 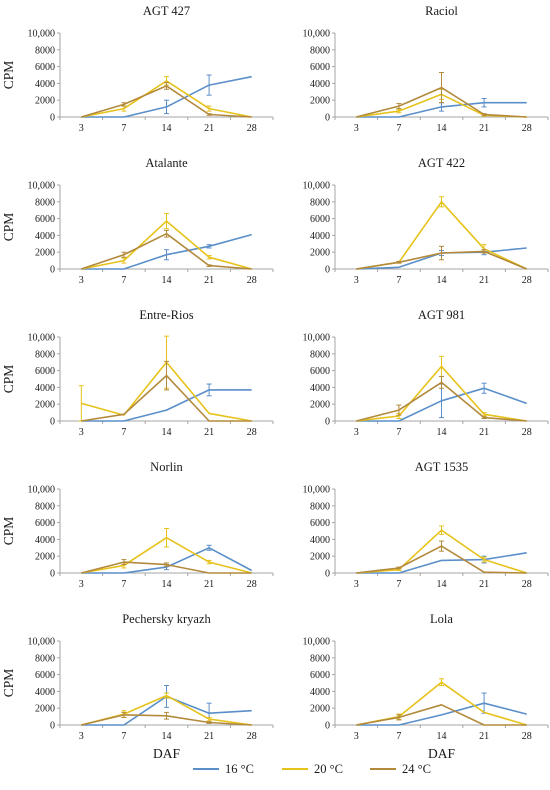 What do you see at coordinates (166, 163) in the screenshot?
I see `panel-title: Atalante` at bounding box center [166, 163].